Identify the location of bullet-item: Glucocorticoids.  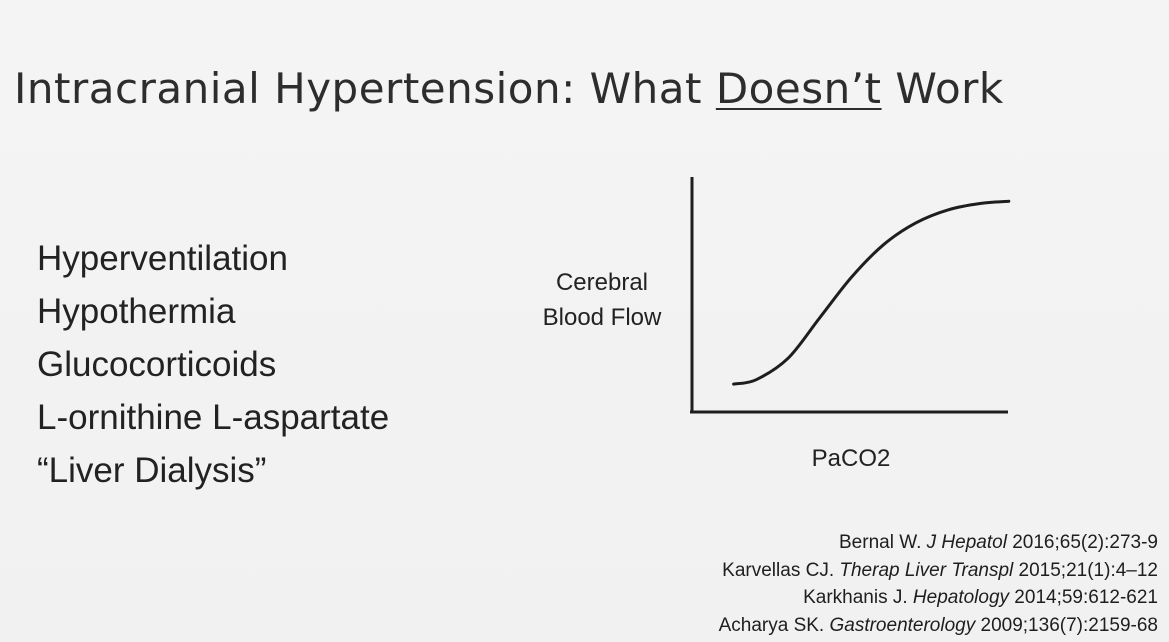
(157, 364).